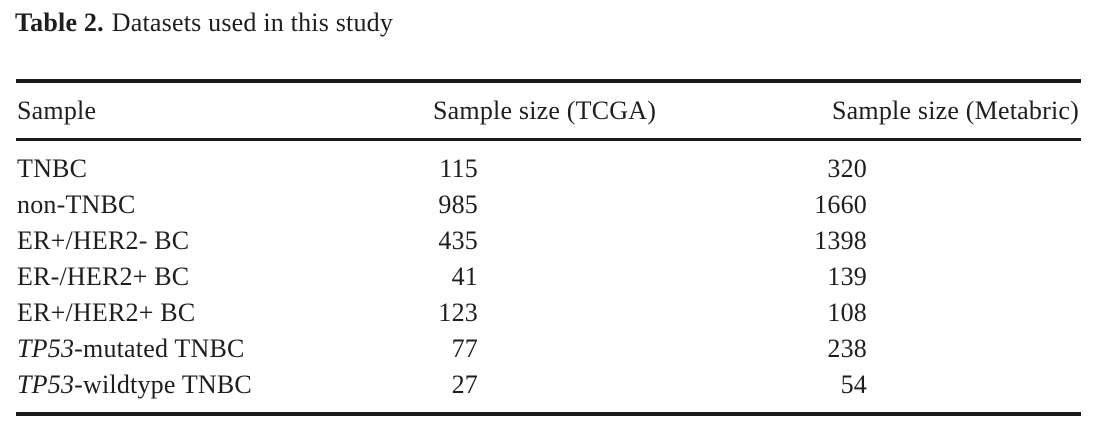  What do you see at coordinates (552, 169) in the screenshot?
I see `table-row: TNBC 115 320` at bounding box center [552, 169].